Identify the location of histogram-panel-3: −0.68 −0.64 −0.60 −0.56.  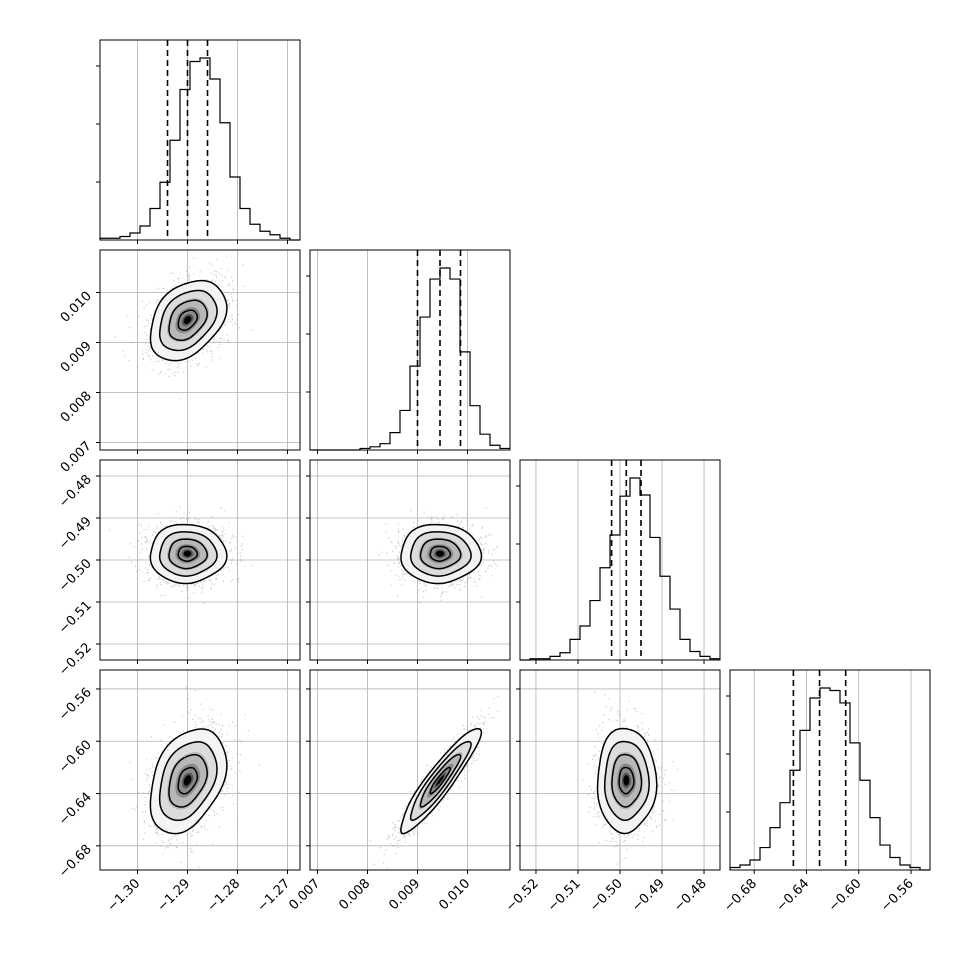
(826, 792).